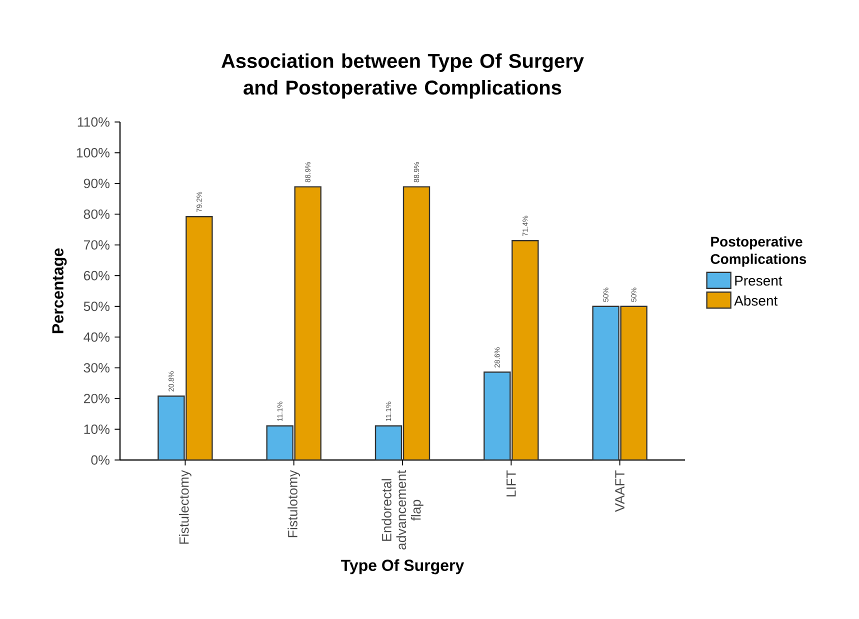 The height and width of the screenshot is (619, 859). I want to click on y-tick-label: 10%, so click(97, 429).